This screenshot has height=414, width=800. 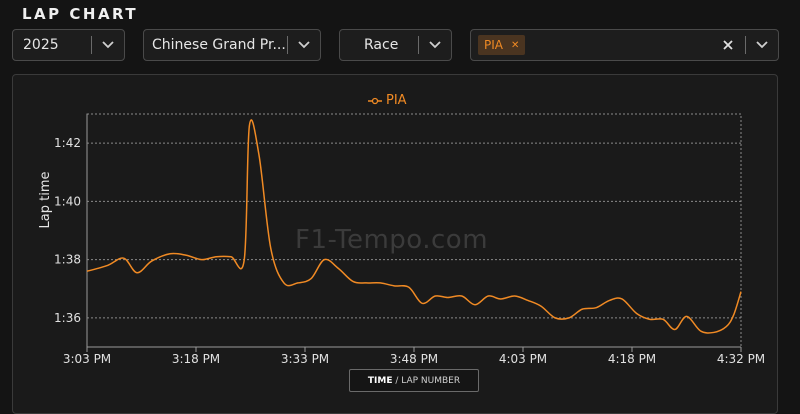 What do you see at coordinates (67, 143) in the screenshot?
I see `y-tick-label: 1:42` at bounding box center [67, 143].